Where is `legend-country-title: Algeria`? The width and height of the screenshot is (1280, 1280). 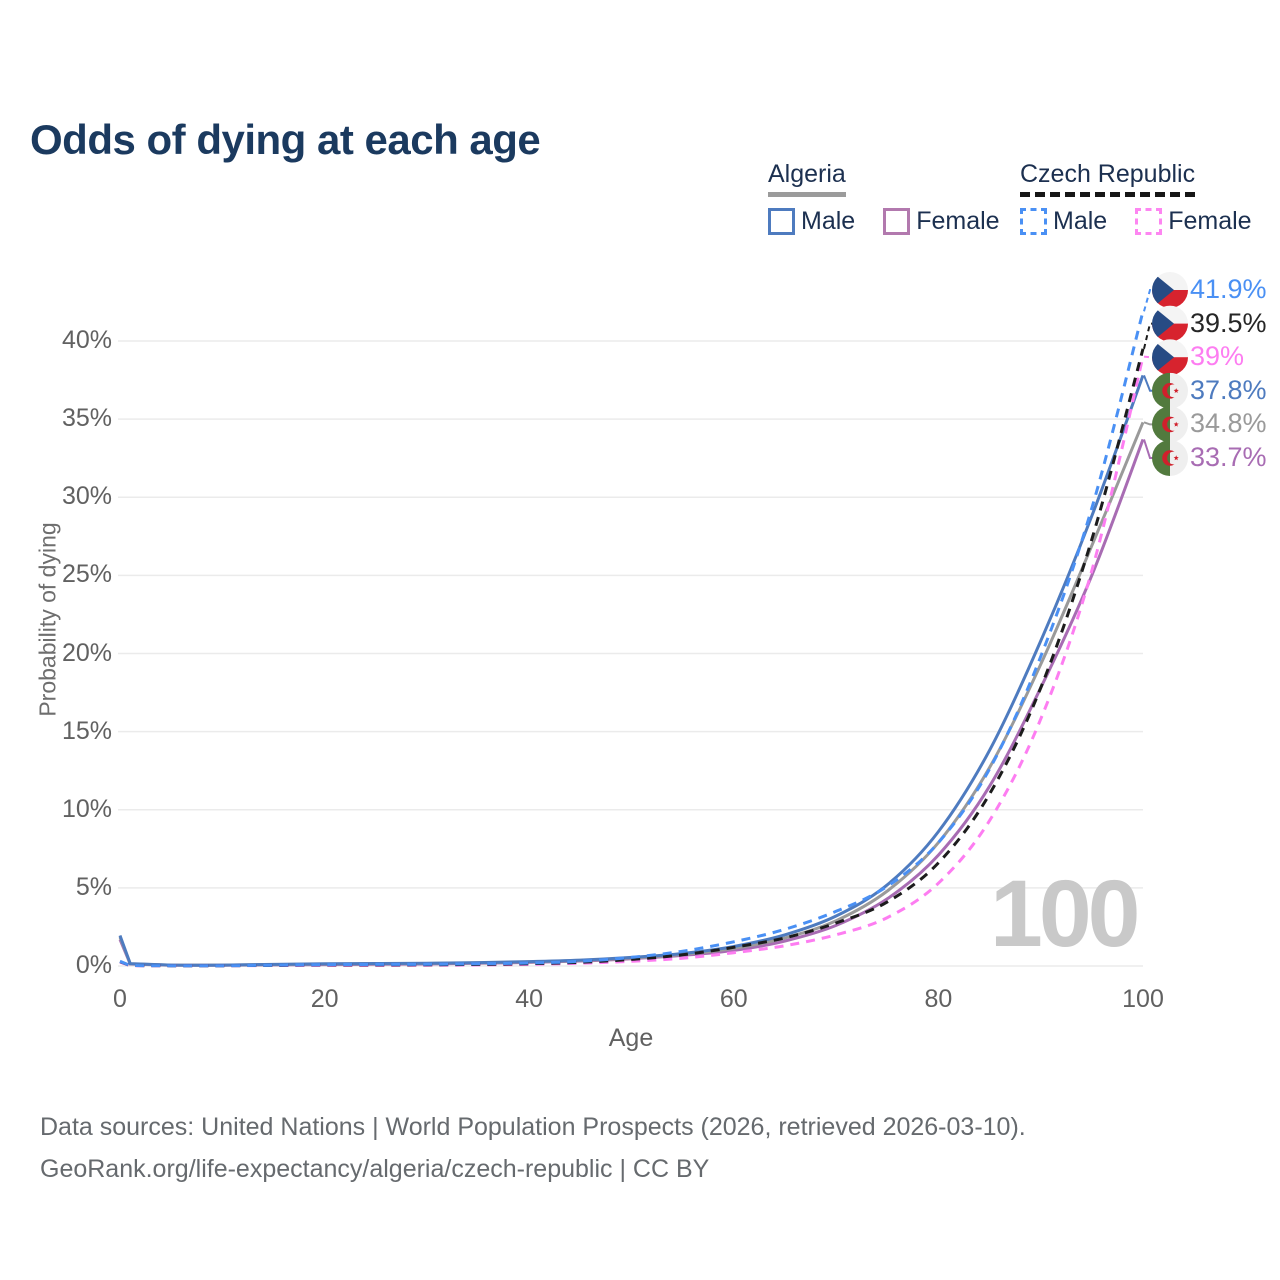 legend-country-title: Algeria is located at coordinates (807, 178).